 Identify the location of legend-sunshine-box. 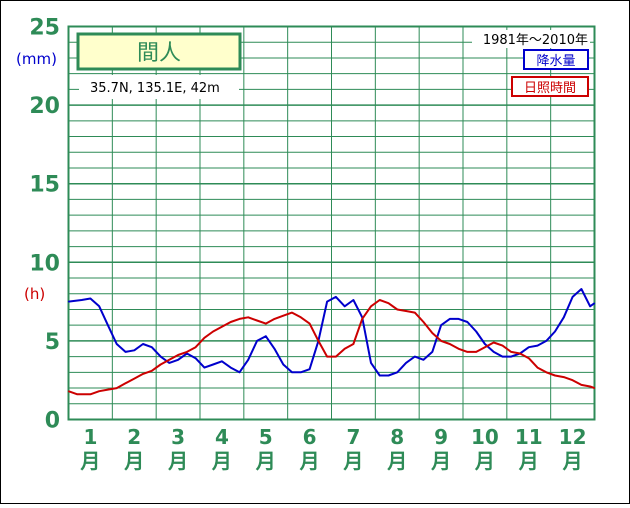
(550, 86).